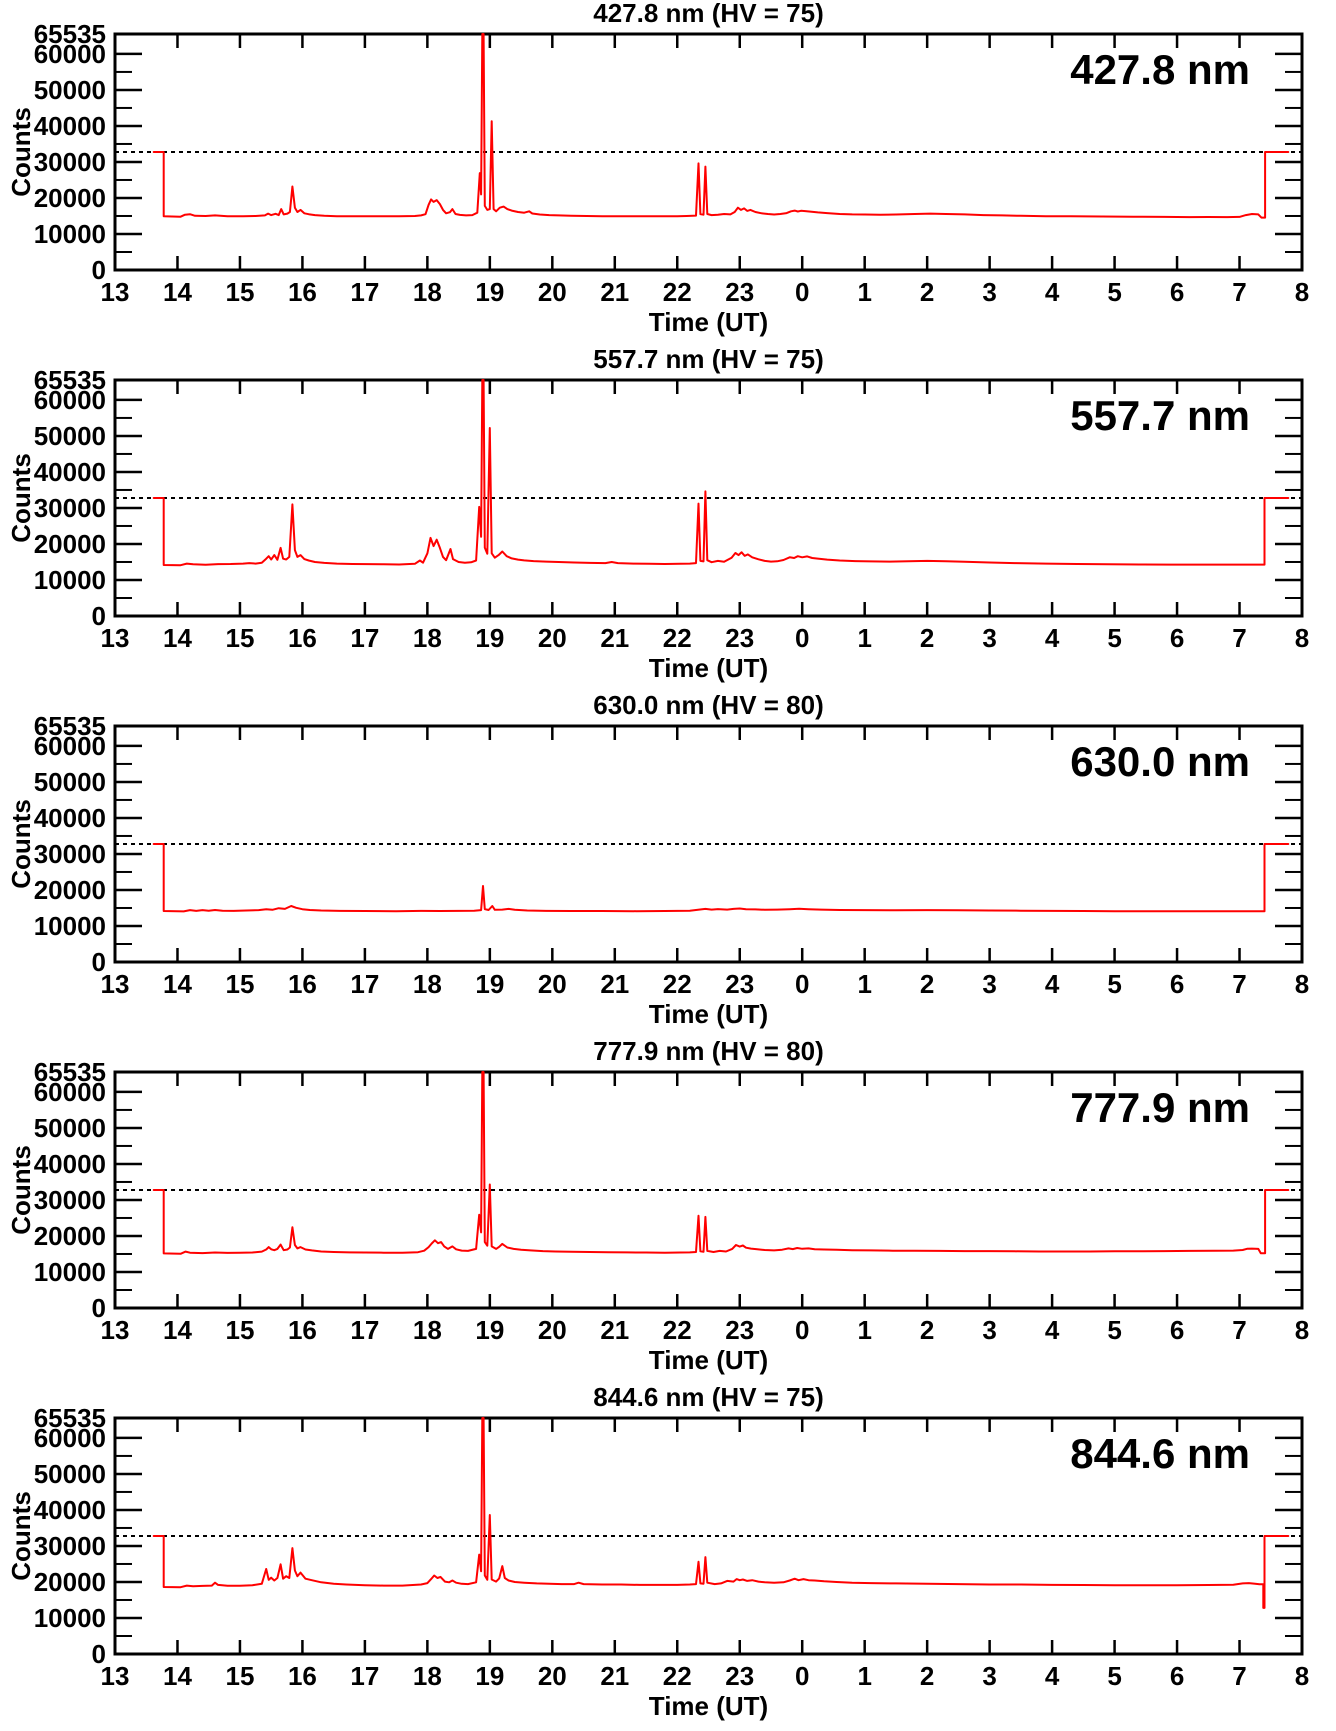 The width and height of the screenshot is (1336, 1731). What do you see at coordinates (1160, 415) in the screenshot?
I see `wavelength-inset-label: 557.7 nm` at bounding box center [1160, 415].